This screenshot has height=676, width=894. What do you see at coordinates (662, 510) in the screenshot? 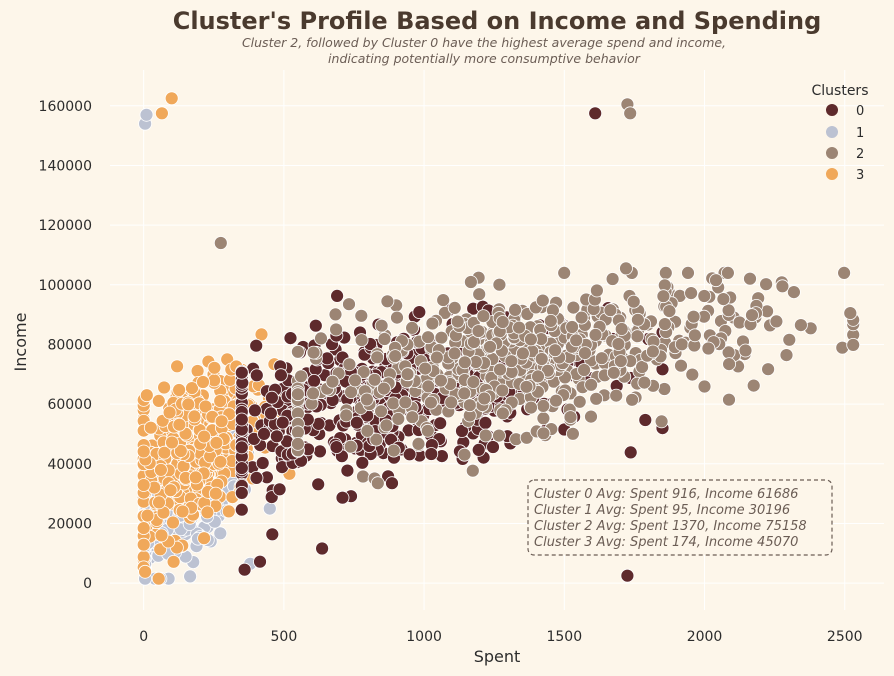
I see `annotation-line-1: Cluster 1 Avg: Spent 95, Income 30196` at bounding box center [662, 510].